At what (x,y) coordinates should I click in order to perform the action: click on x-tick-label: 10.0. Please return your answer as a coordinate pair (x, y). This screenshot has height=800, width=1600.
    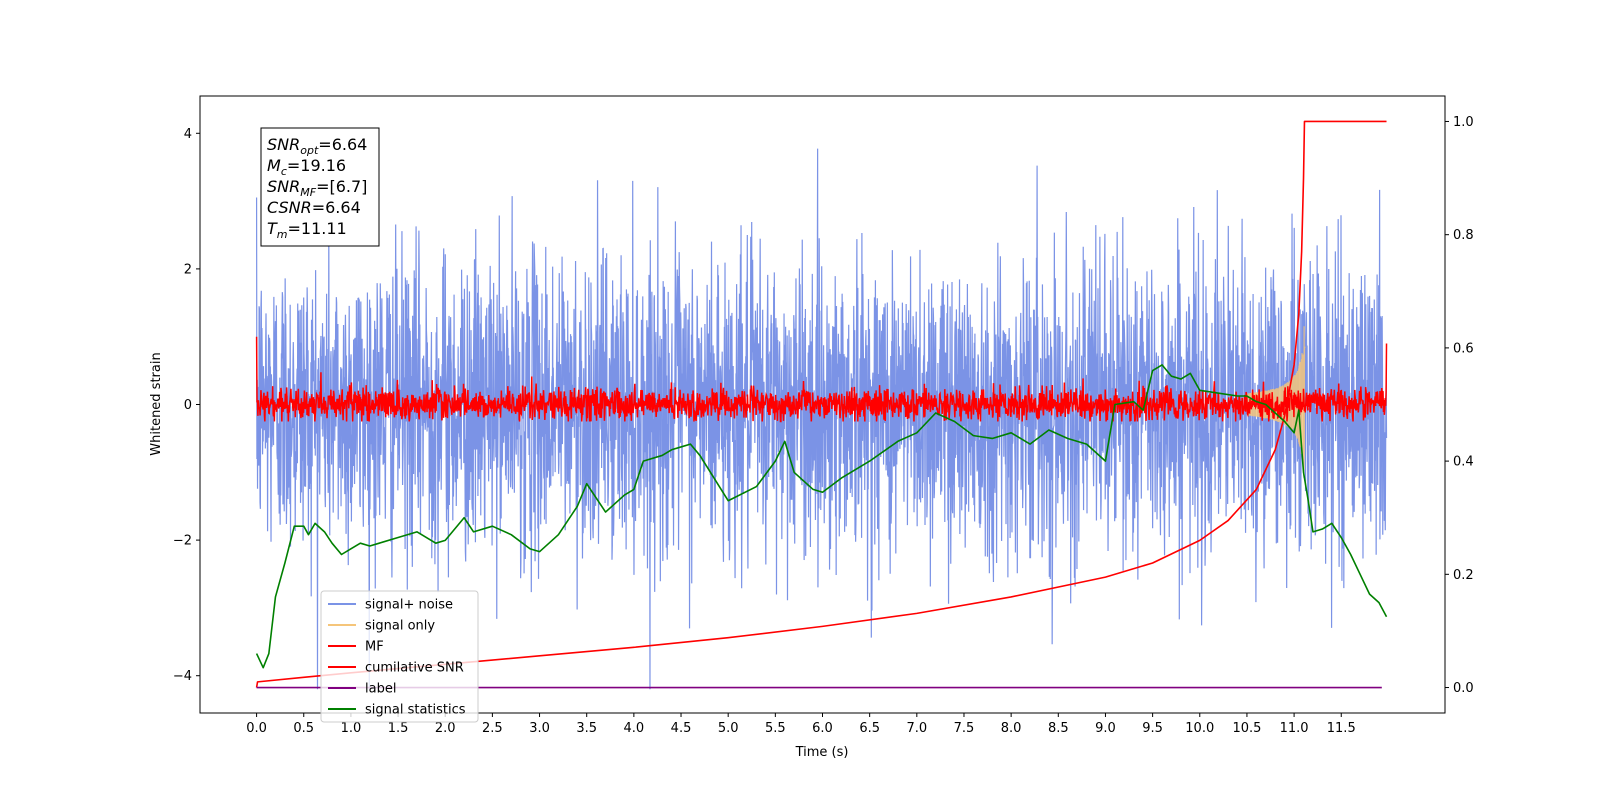
    Looking at the image, I should click on (1199, 728).